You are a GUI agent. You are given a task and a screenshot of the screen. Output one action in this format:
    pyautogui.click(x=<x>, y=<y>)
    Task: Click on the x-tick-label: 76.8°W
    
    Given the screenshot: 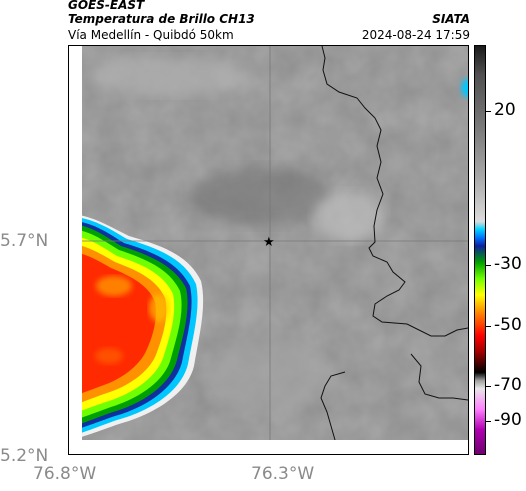 What is the action you would take?
    pyautogui.click(x=65, y=474)
    